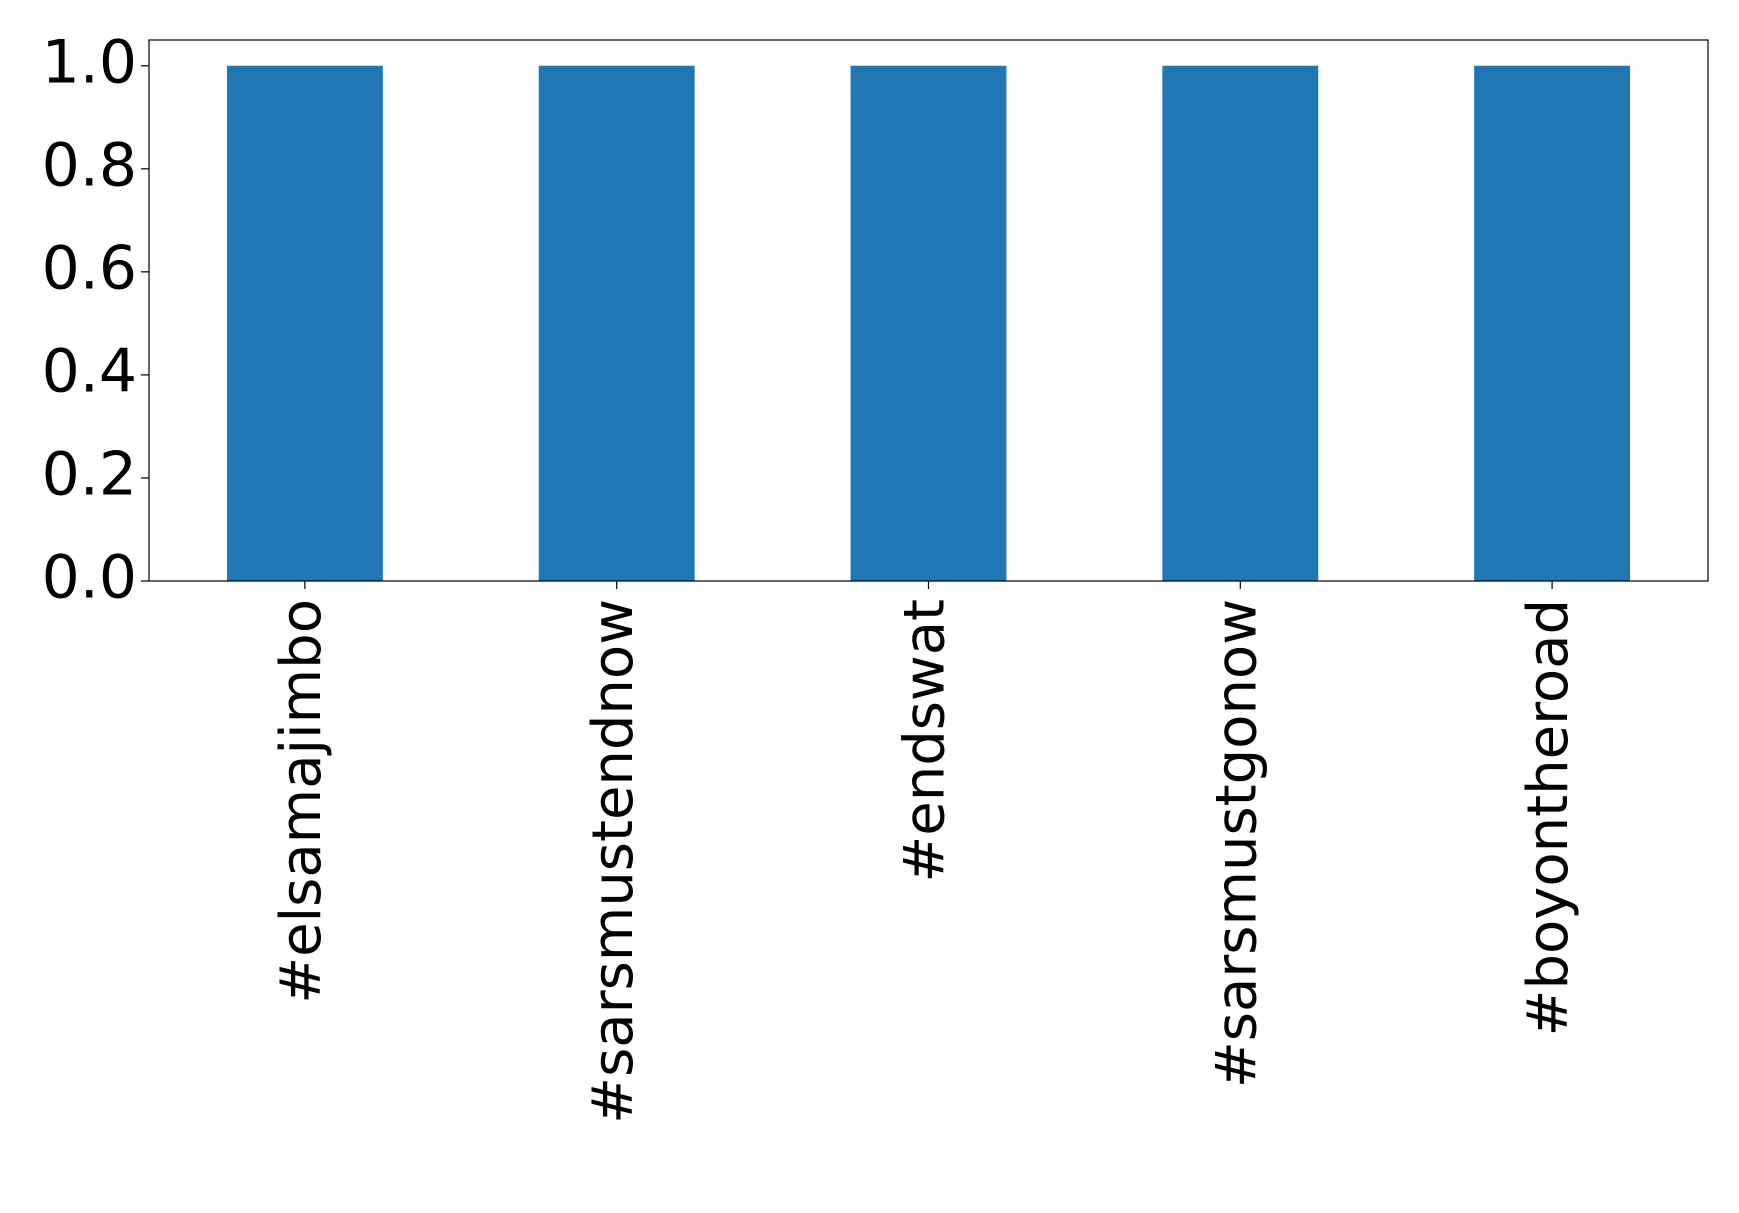 This screenshot has height=1213, width=1739. What do you see at coordinates (89, 165) in the screenshot?
I see `y-tick-label: 0.8` at bounding box center [89, 165].